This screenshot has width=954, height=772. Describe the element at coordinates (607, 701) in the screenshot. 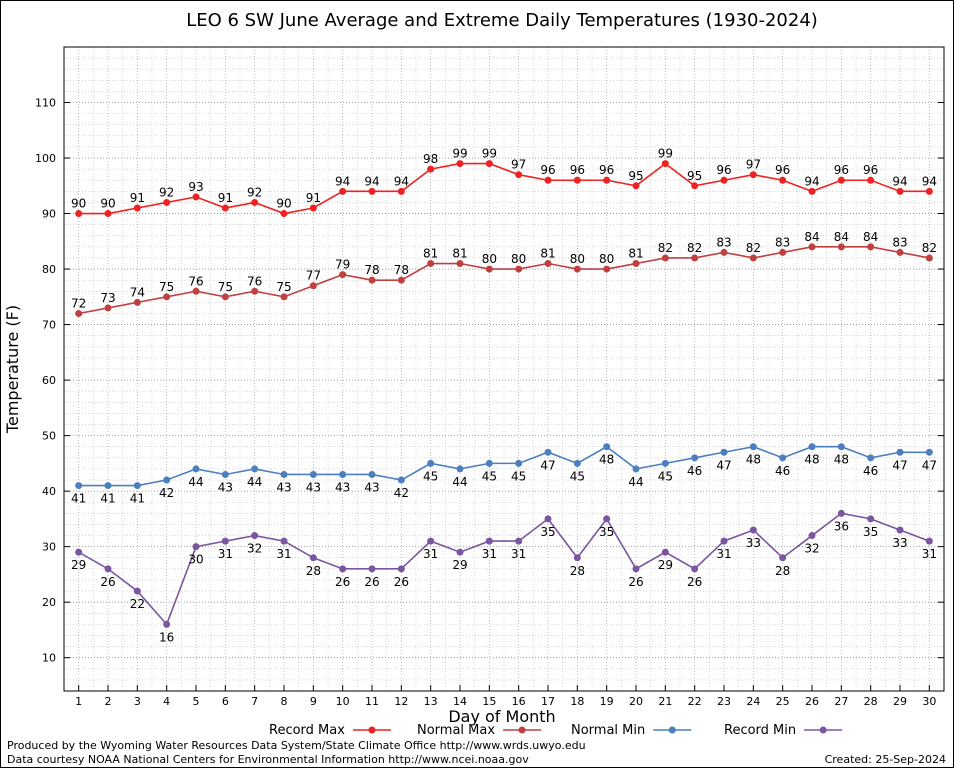

I see `x-tick-label: 19` at that location.